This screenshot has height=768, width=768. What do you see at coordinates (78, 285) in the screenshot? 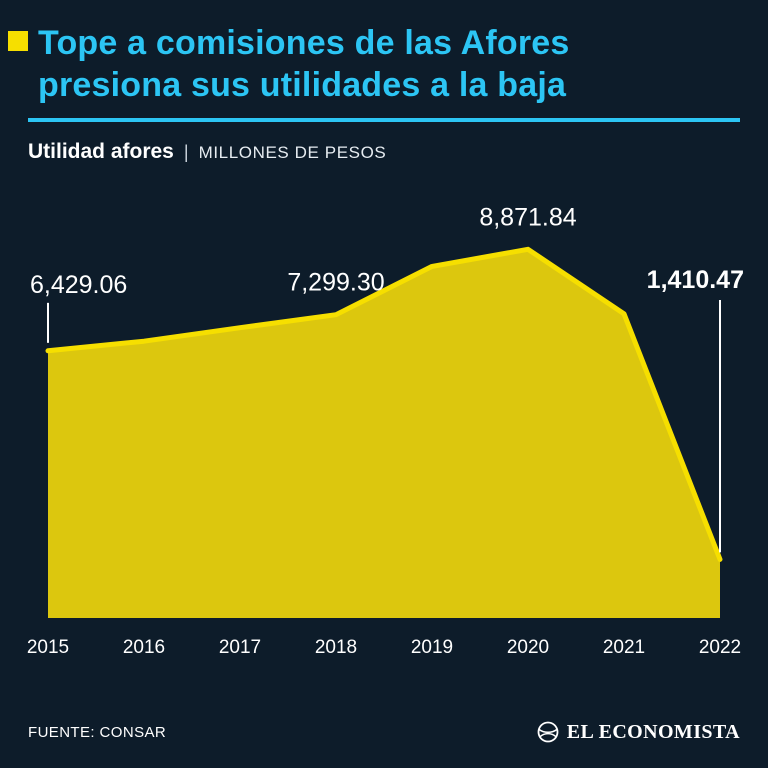
I see `data-label: 6,429.06` at bounding box center [78, 285].